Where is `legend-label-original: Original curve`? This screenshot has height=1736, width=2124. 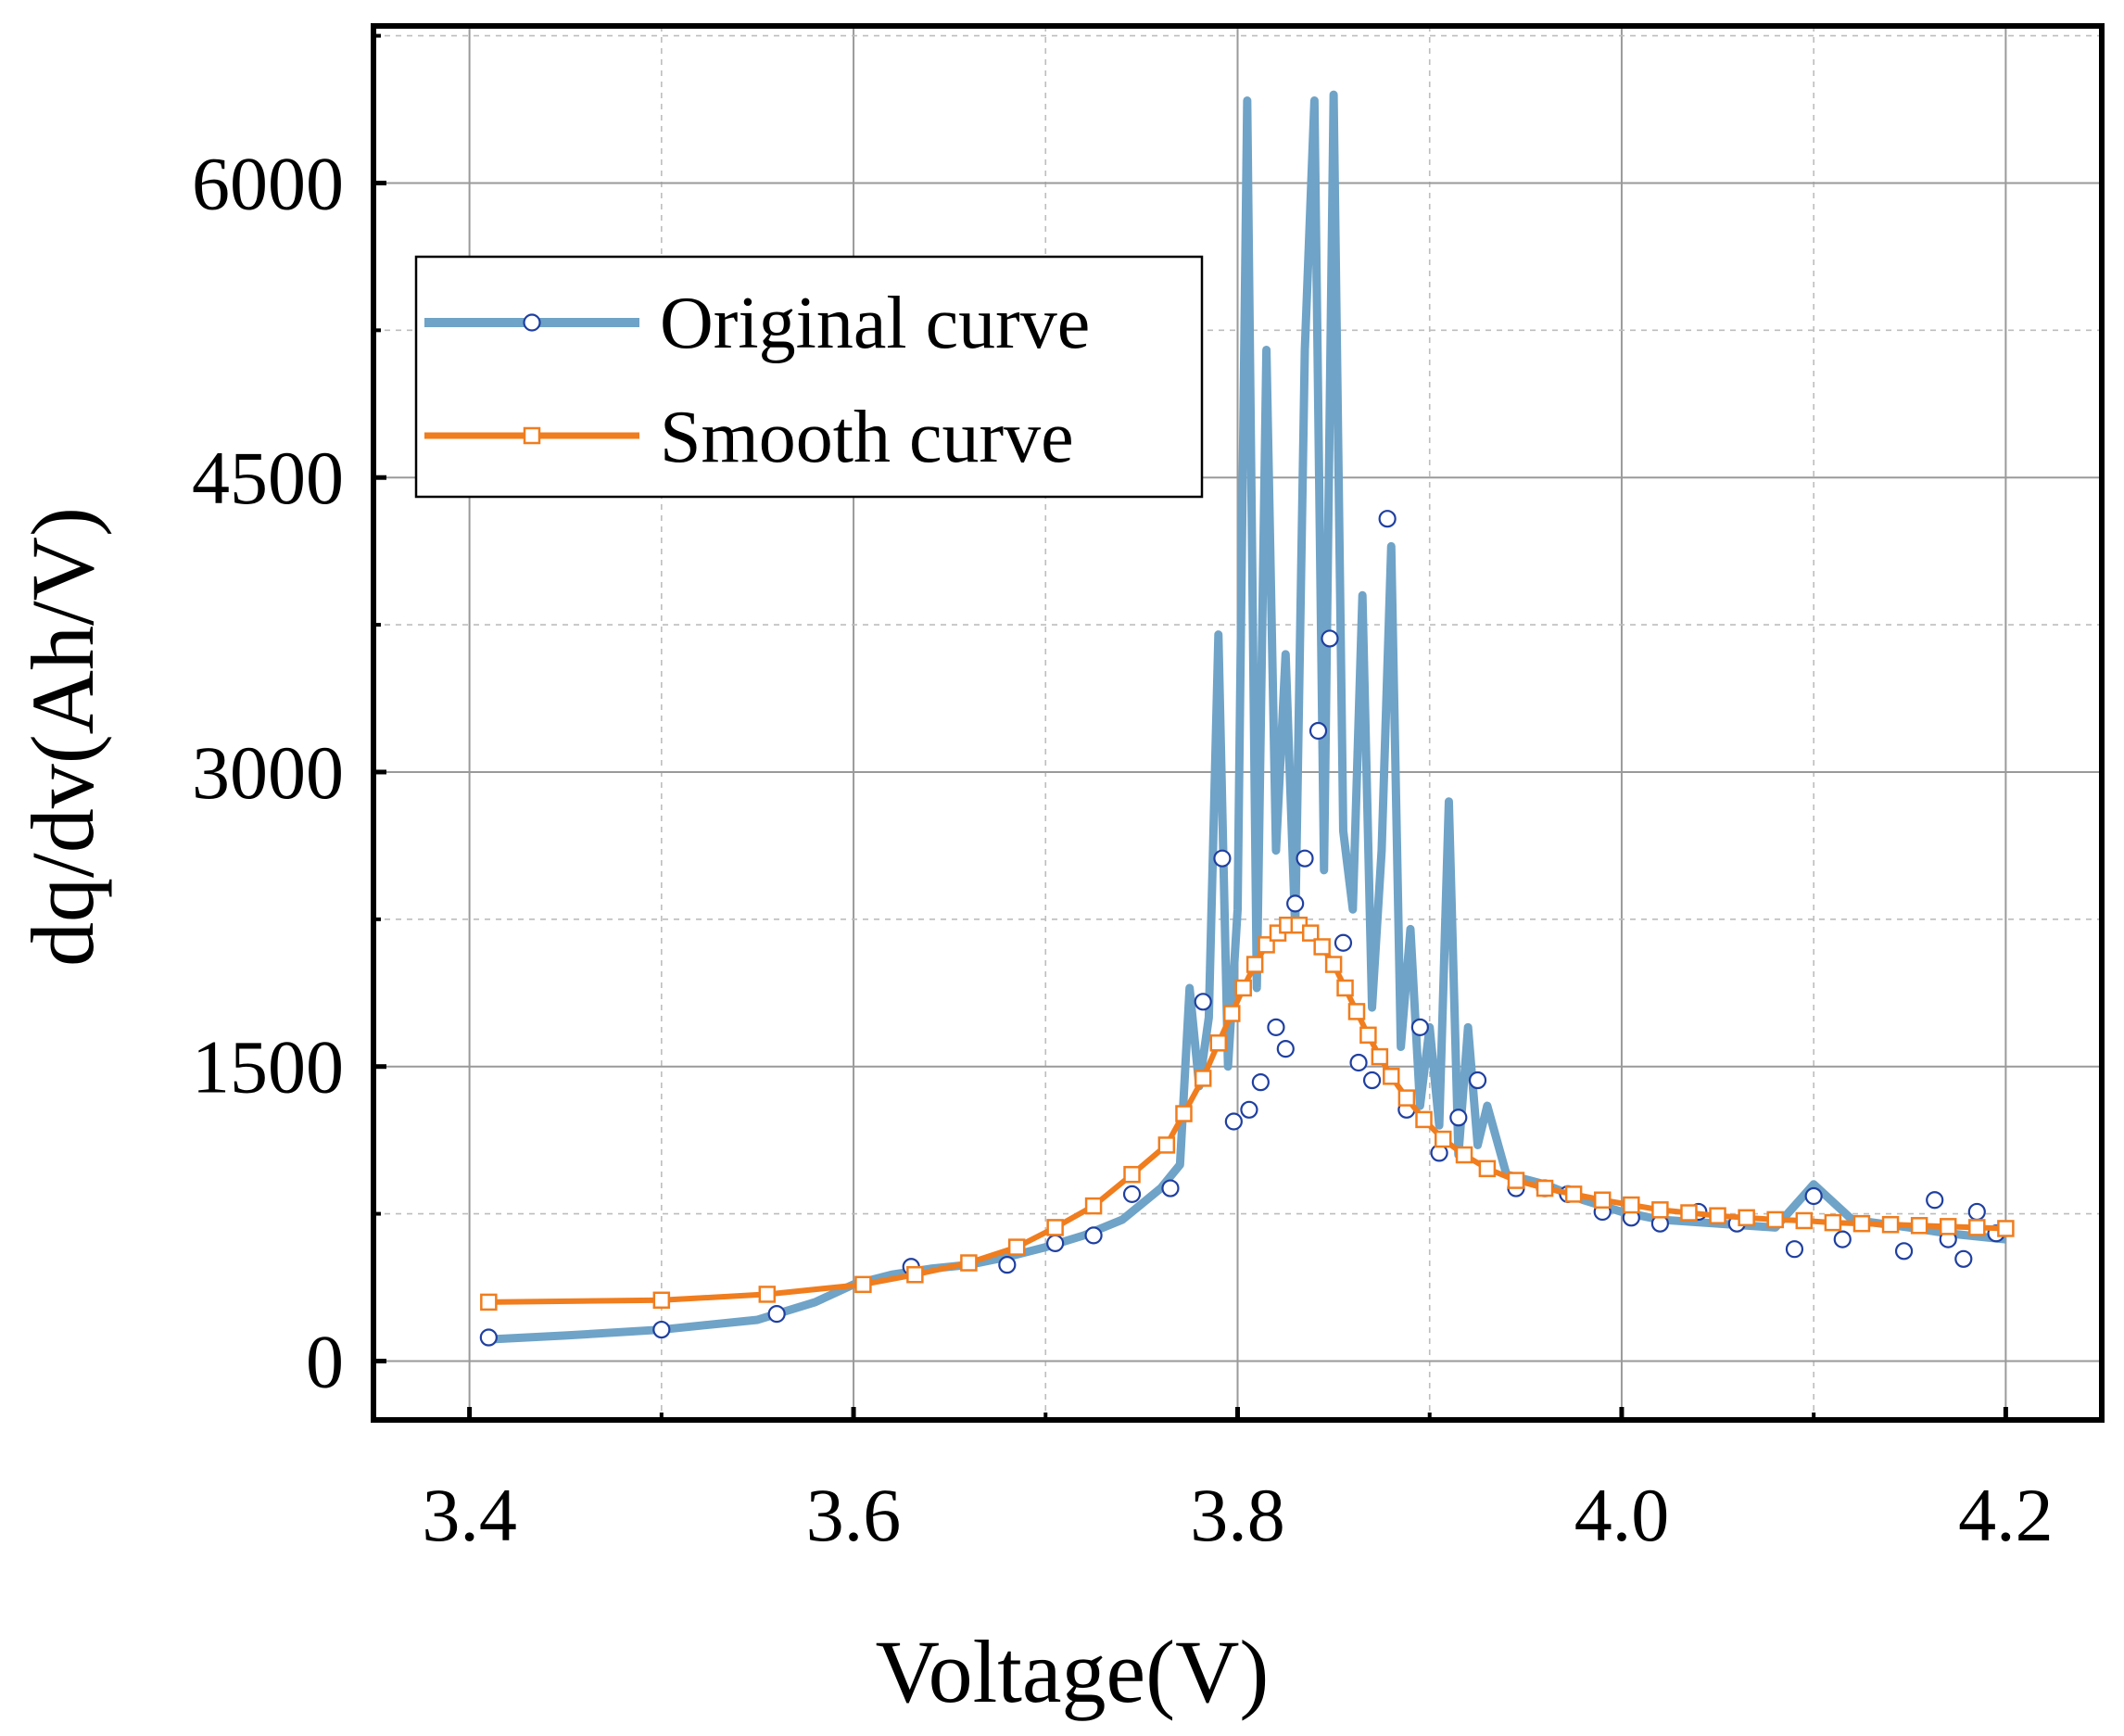 legend-label-original: Original curve is located at coordinates (875, 323).